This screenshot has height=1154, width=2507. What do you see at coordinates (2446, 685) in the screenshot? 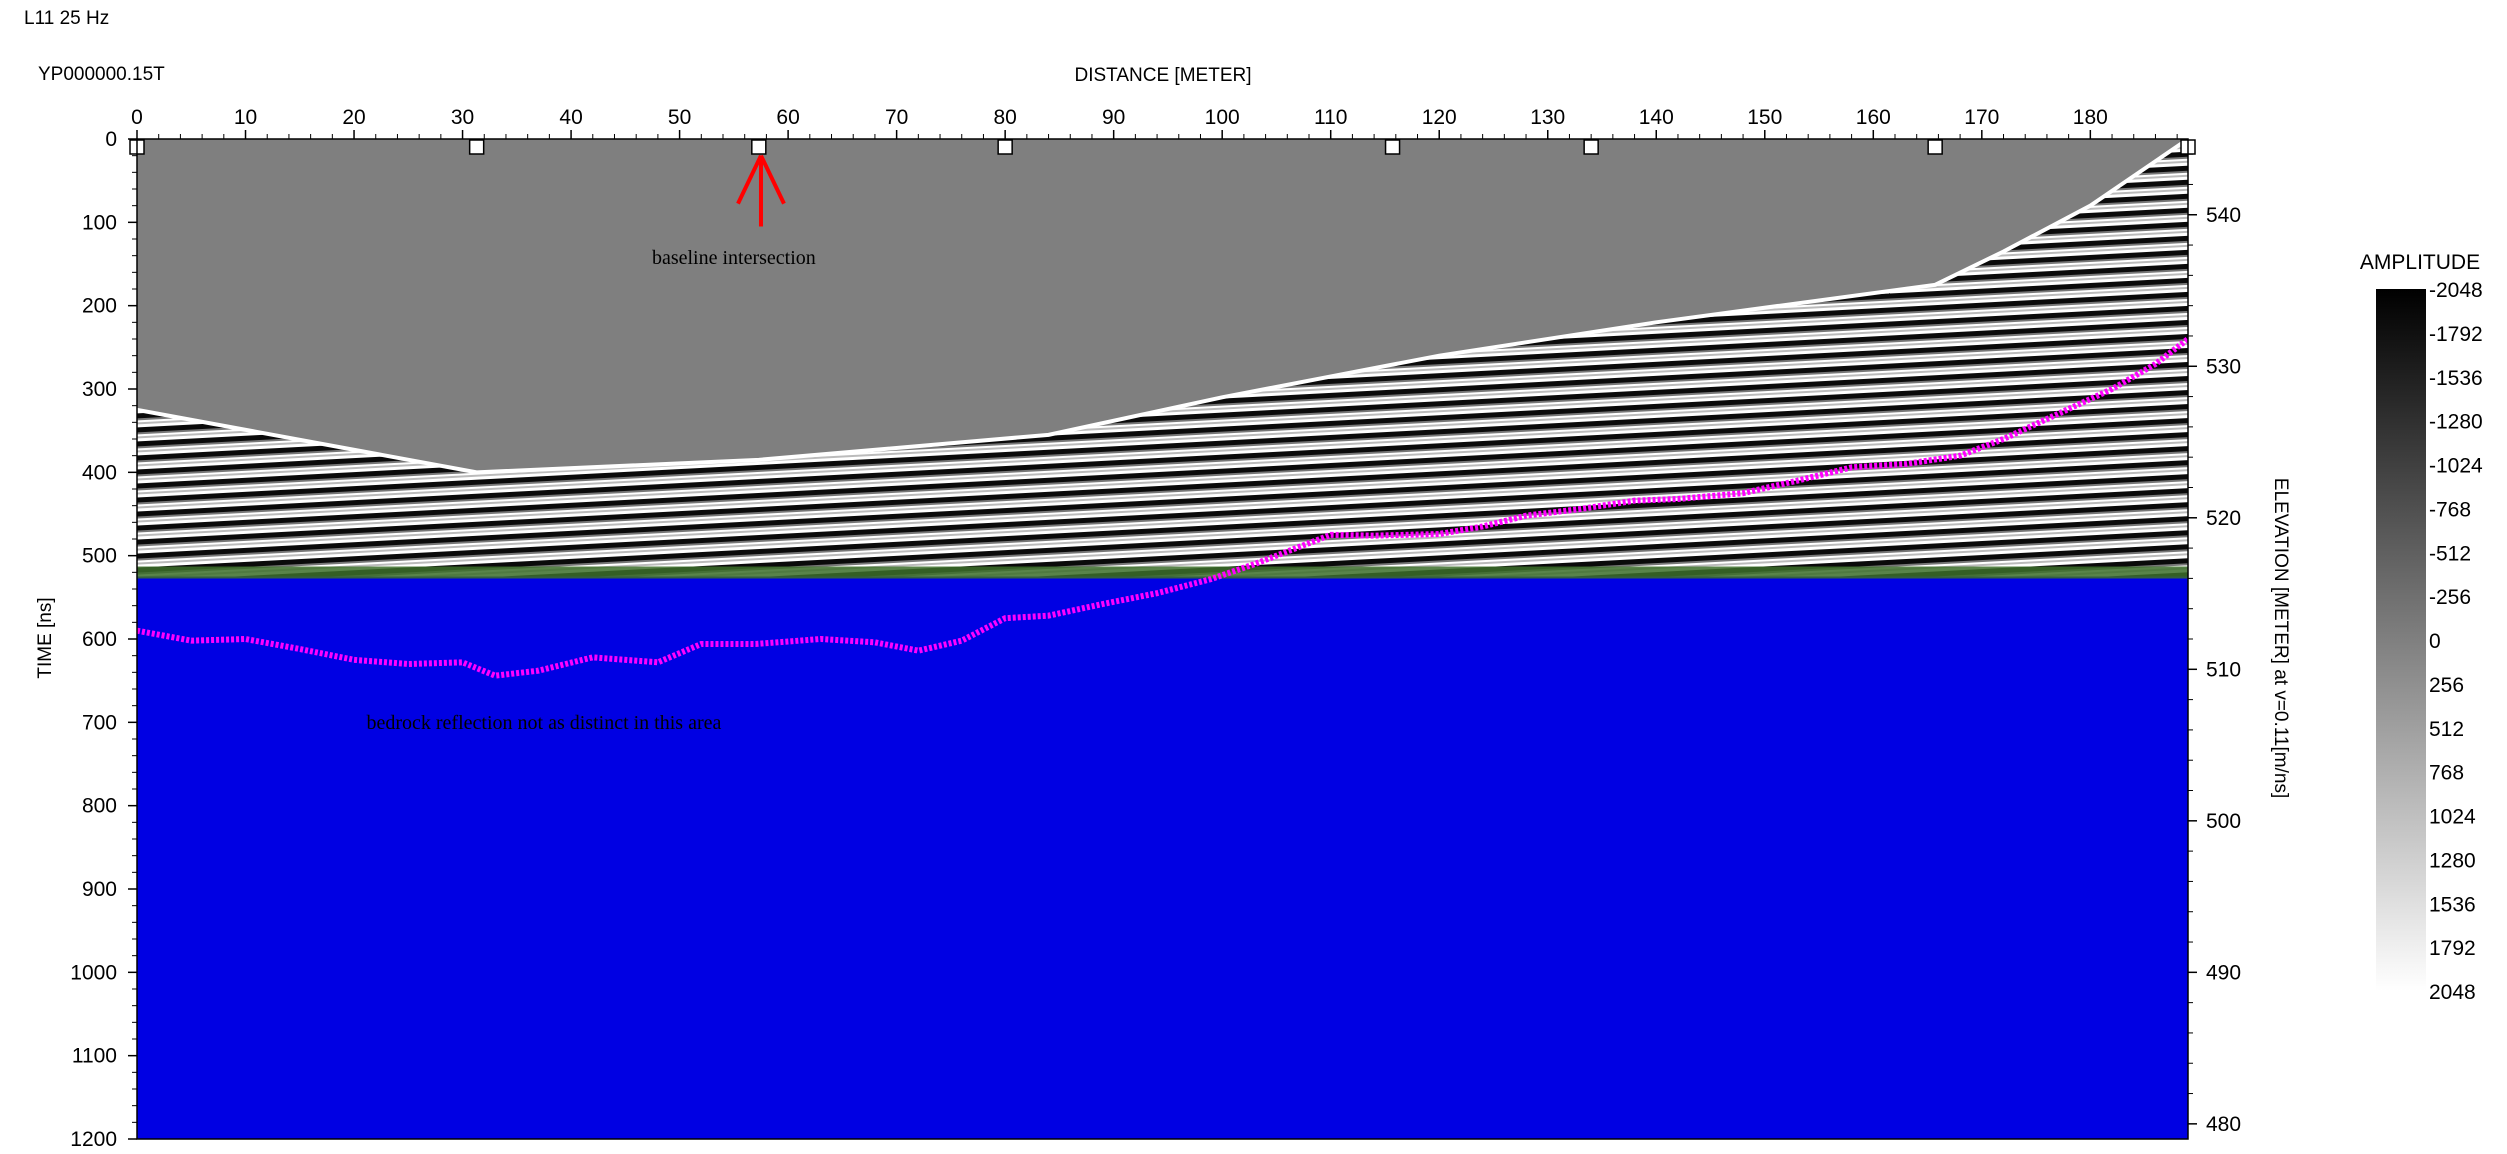
I see `colorbar-label: 256` at bounding box center [2446, 685].